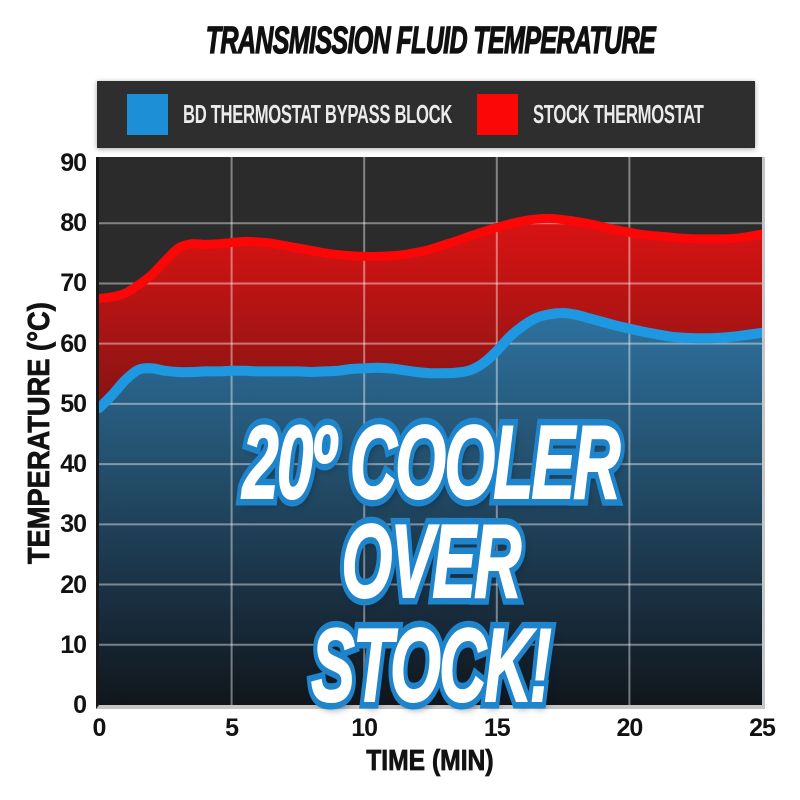  Describe the element at coordinates (73, 524) in the screenshot. I see `y-tick-label: 30` at that location.